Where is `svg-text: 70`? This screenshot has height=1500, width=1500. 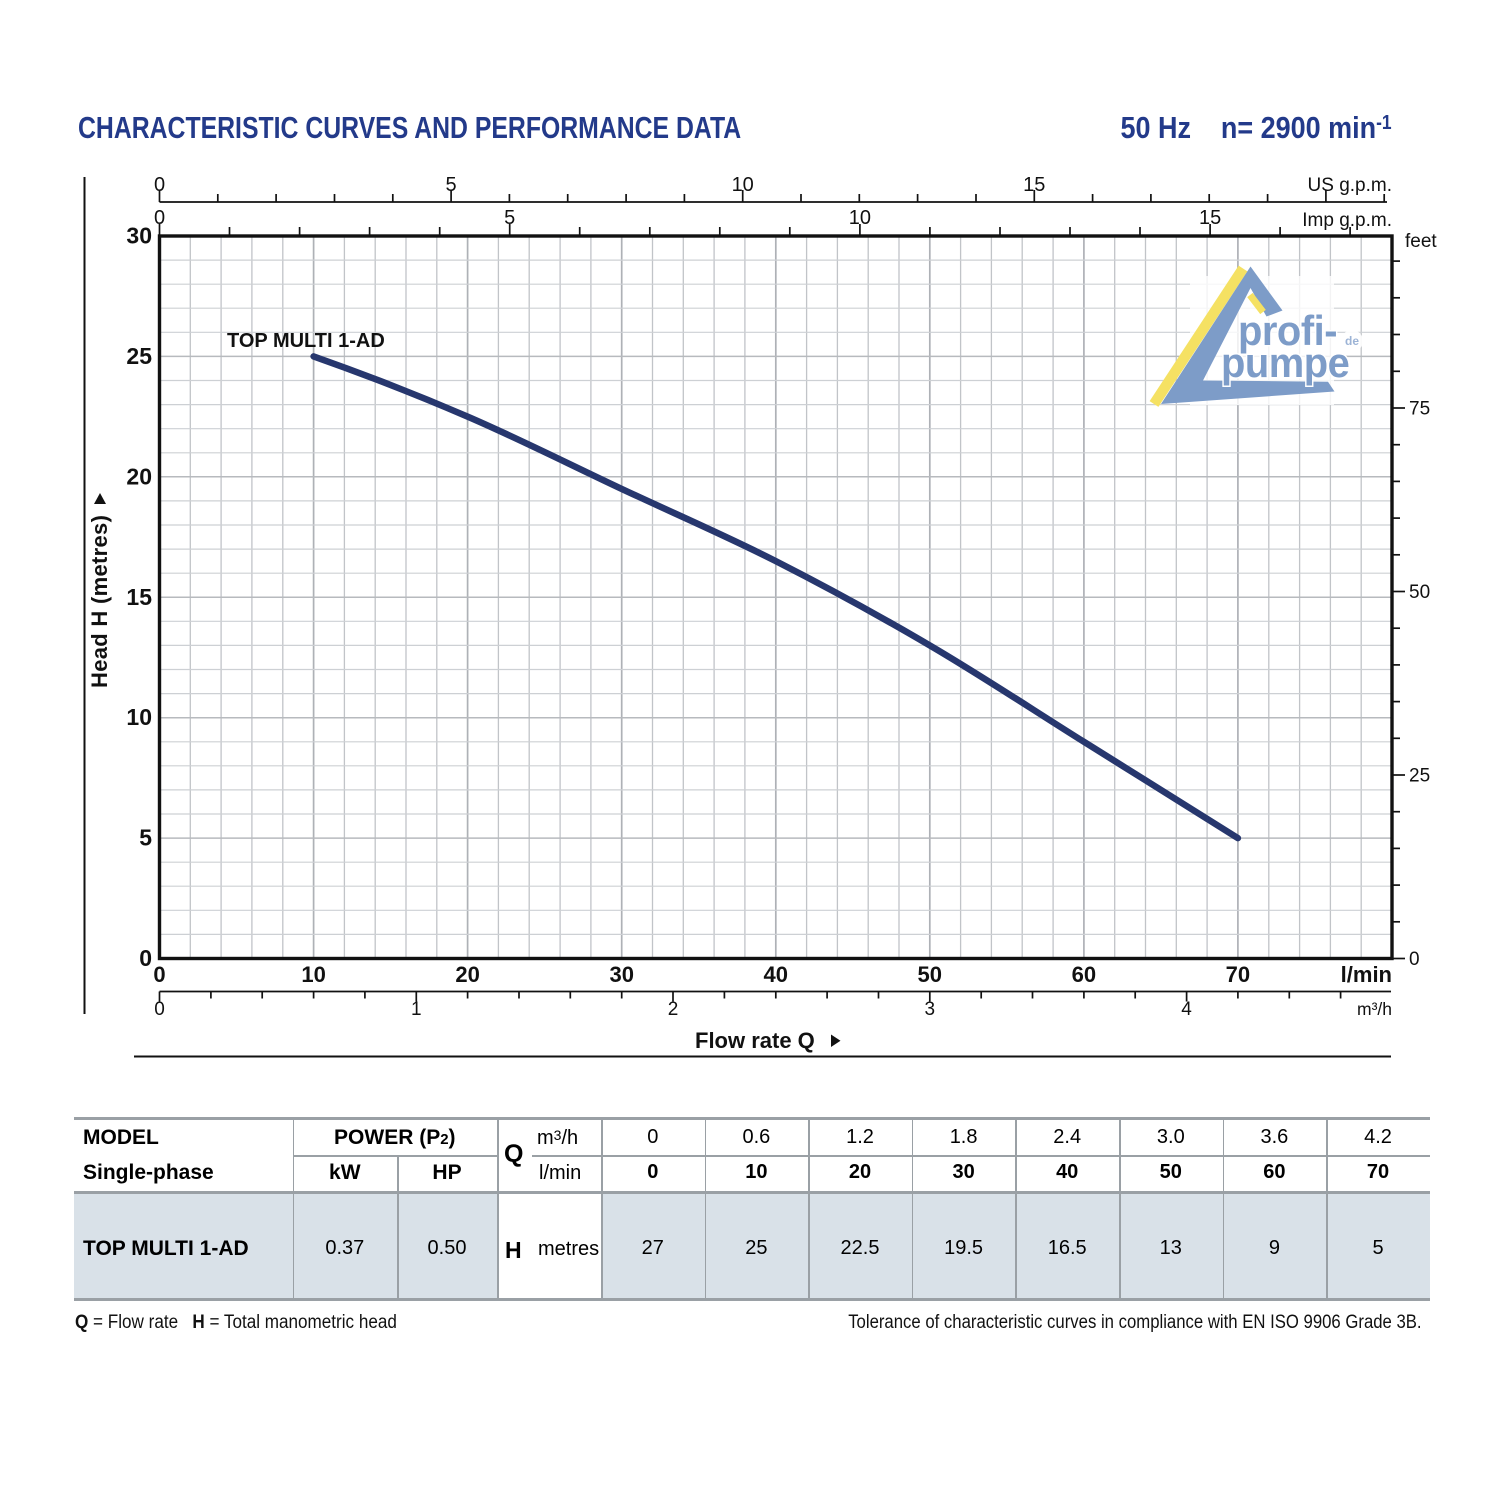 svg-text: 70 is located at coordinates (1238, 974).